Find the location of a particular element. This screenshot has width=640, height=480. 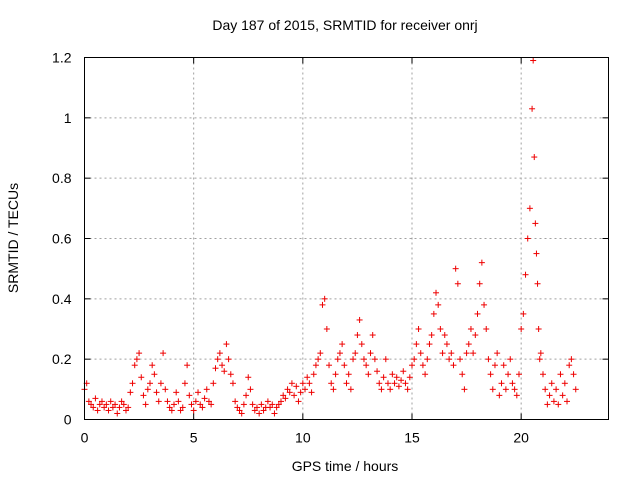

x-tick-label: 10 is located at coordinates (303, 438).